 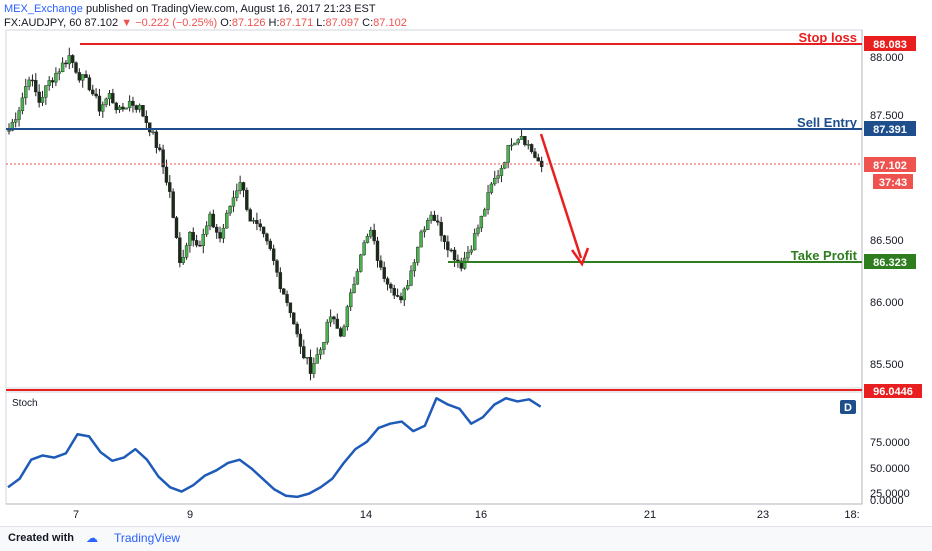 What do you see at coordinates (887, 501) in the screenshot?
I see `stoch-tick: 0.0000` at bounding box center [887, 501].